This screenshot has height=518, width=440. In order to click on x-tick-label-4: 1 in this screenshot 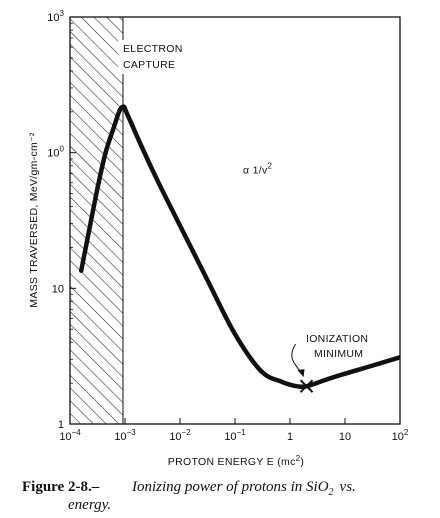, I will do `click(290, 437)`.